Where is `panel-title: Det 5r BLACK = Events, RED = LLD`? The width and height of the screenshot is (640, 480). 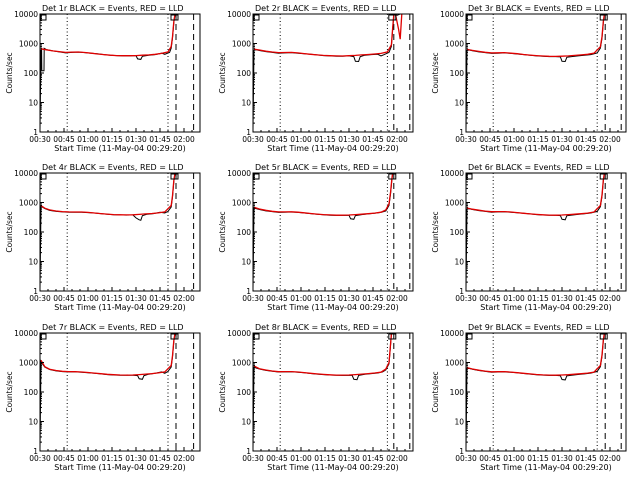 panel-title: Det 5r BLACK = Events, RED = LLD is located at coordinates (326, 167).